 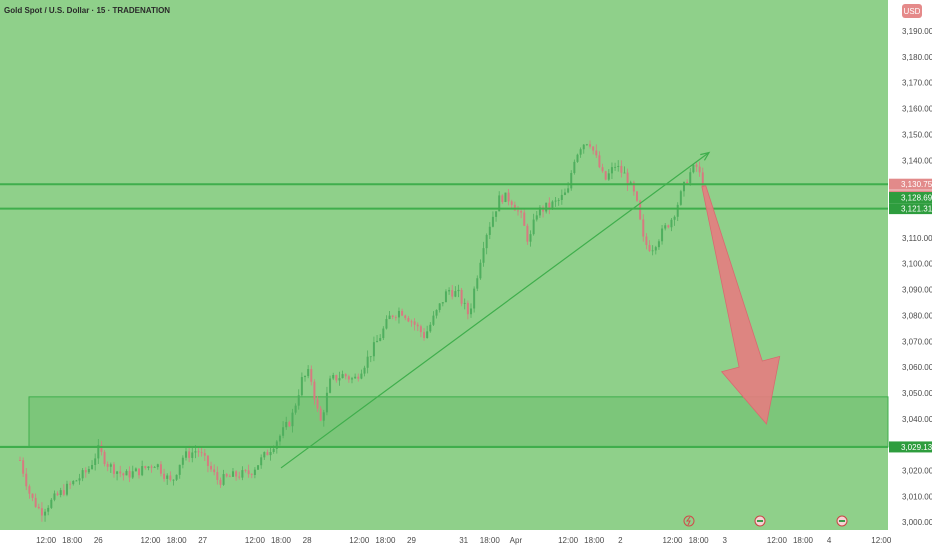 I want to click on lightning-event-icon, so click(x=689, y=521).